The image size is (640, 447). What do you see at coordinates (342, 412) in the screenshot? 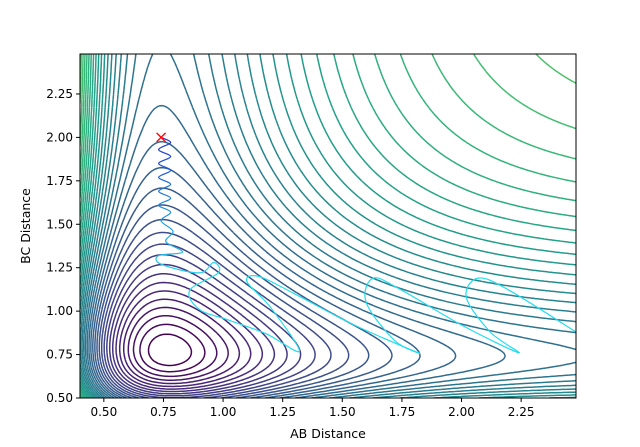
I see `x-tick-label: 1.50` at bounding box center [342, 412].